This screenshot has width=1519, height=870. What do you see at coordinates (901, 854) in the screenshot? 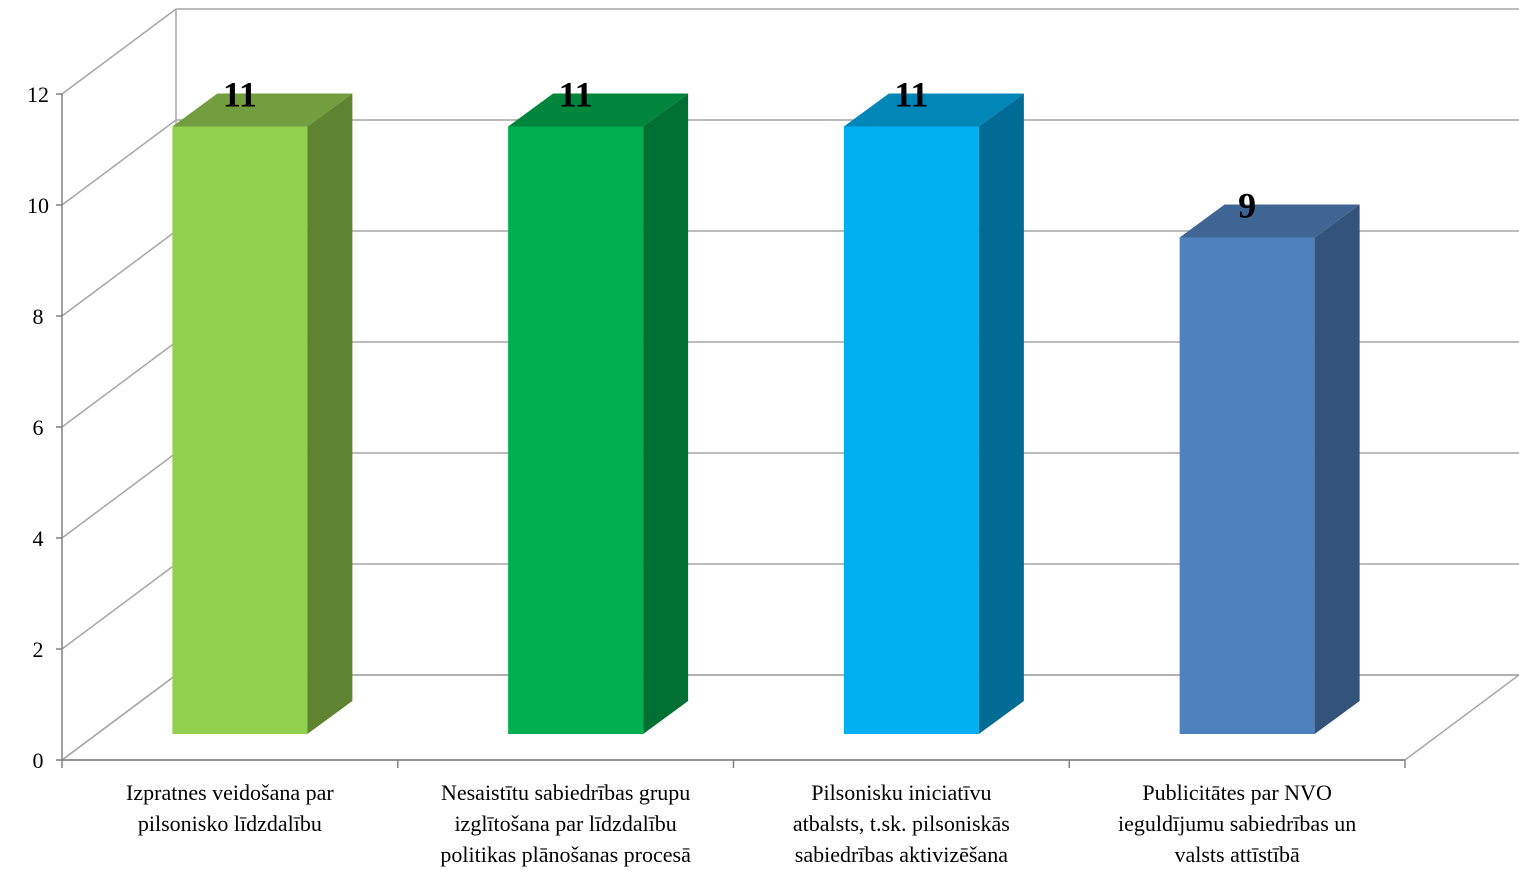
I see `category-label-line: sabiedrības aktivizēšana` at bounding box center [901, 854].